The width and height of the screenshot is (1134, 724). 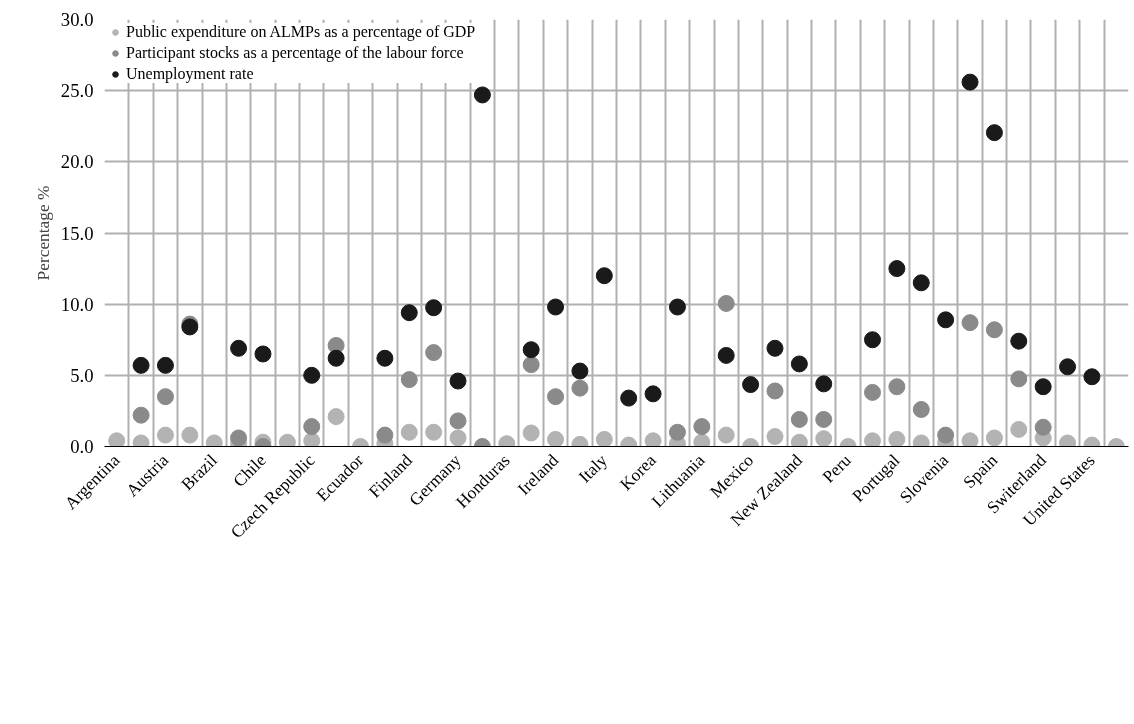 What do you see at coordinates (82, 375) in the screenshot?
I see `y-tick-label: 5.0` at bounding box center [82, 375].